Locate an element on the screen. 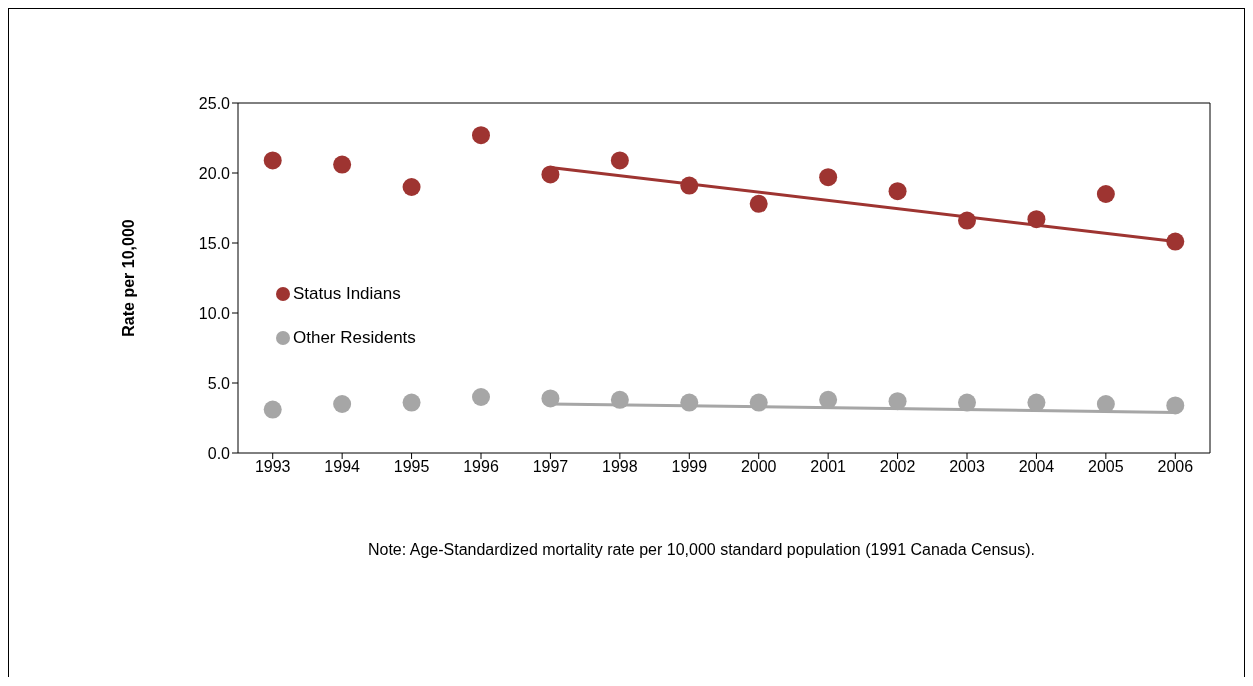 The width and height of the screenshot is (1253, 686). x-tick-label: 2005 is located at coordinates (1106, 467).